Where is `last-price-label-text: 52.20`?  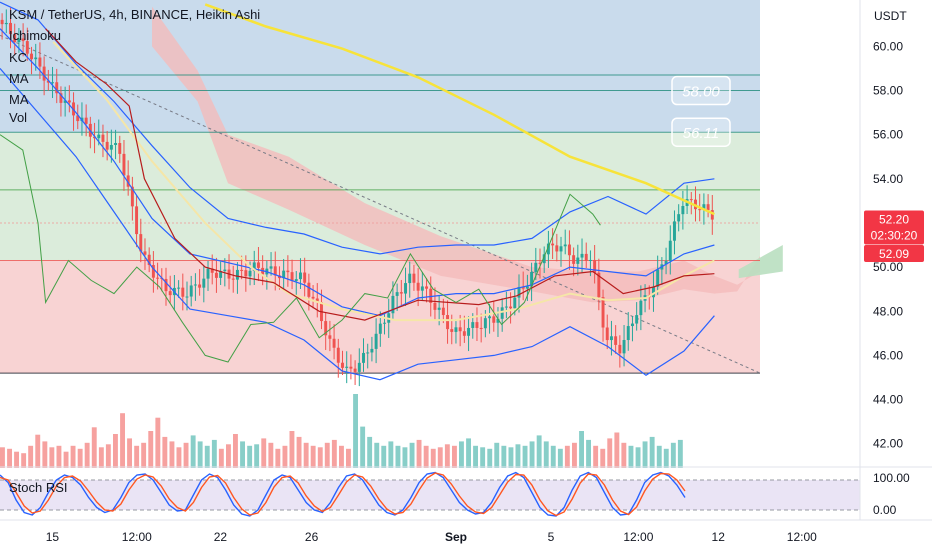
last-price-label-text: 52.20 is located at coordinates (894, 220).